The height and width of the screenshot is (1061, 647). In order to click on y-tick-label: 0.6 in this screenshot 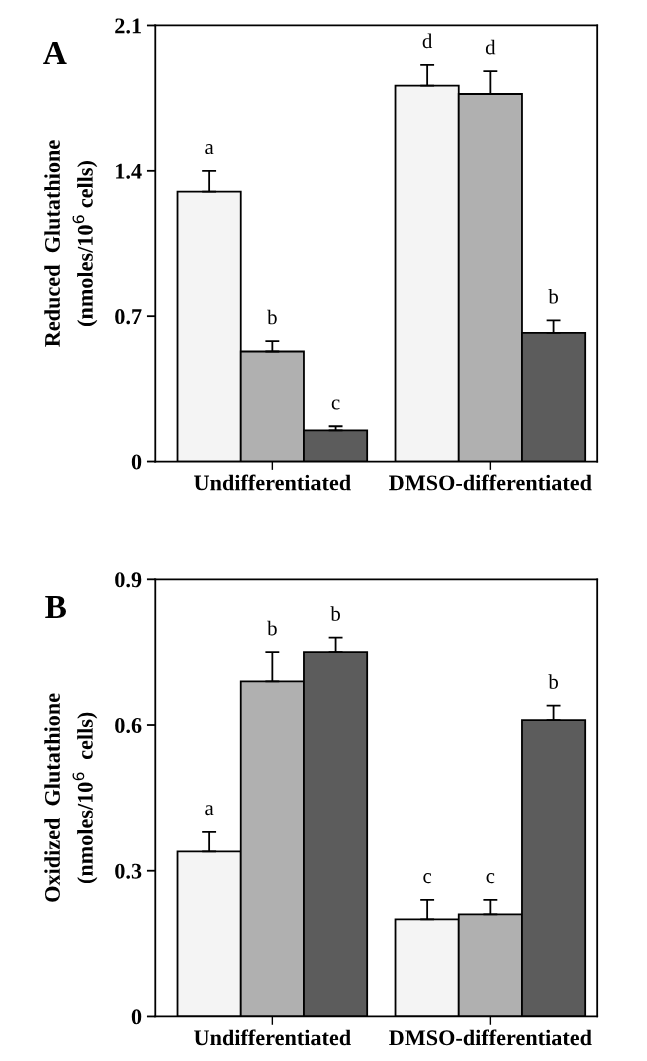, I will do `click(128, 725)`.